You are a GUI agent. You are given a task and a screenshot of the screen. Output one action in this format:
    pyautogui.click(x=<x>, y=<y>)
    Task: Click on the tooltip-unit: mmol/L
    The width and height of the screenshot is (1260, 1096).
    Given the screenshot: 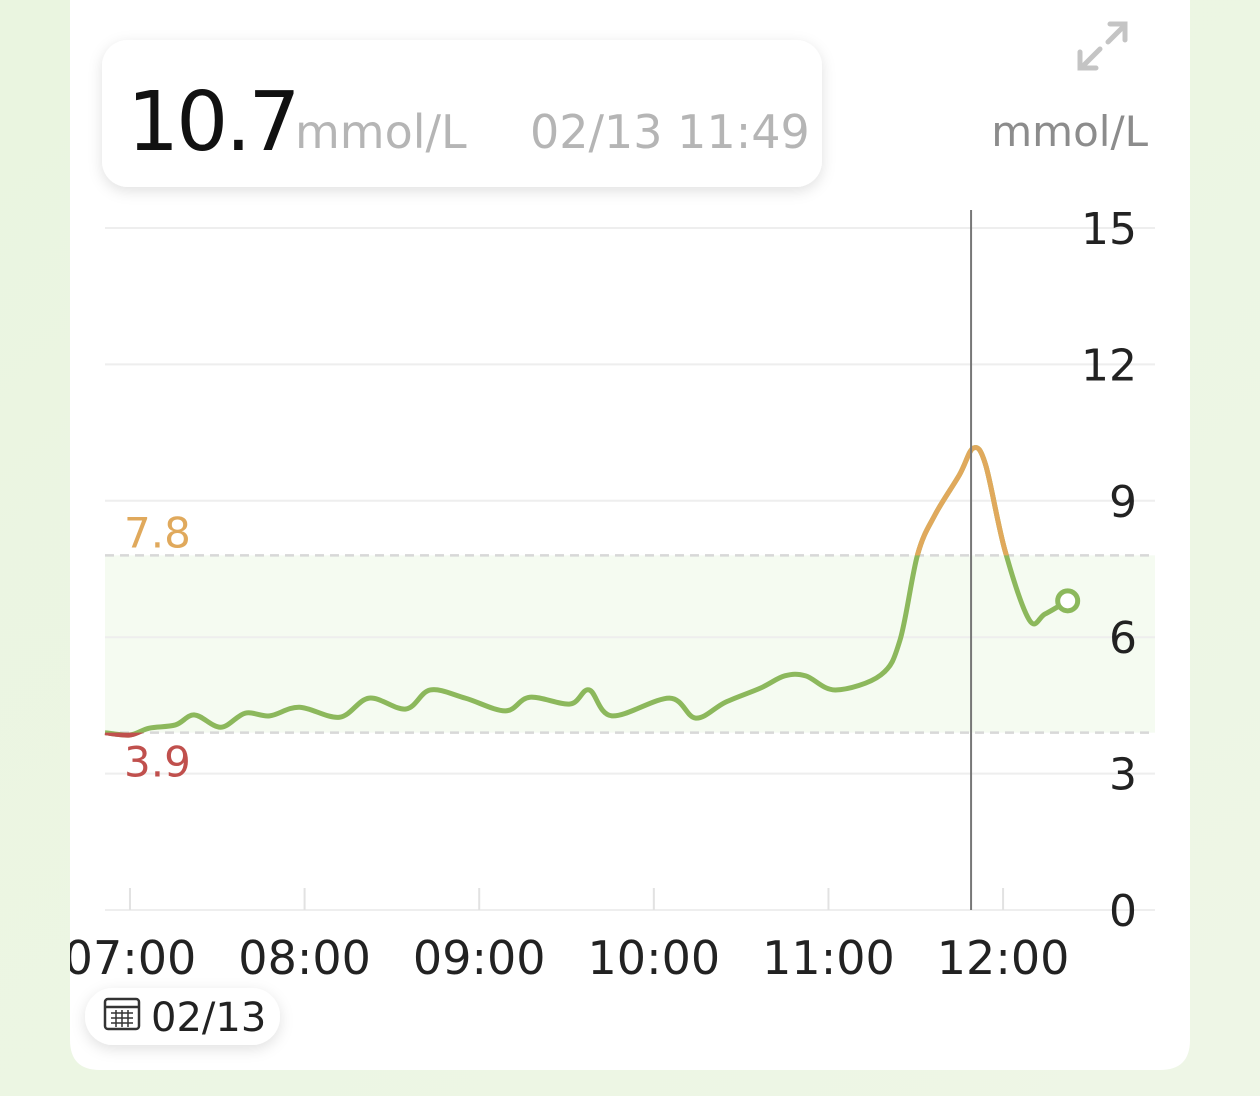 What is the action you would take?
    pyautogui.click(x=381, y=132)
    